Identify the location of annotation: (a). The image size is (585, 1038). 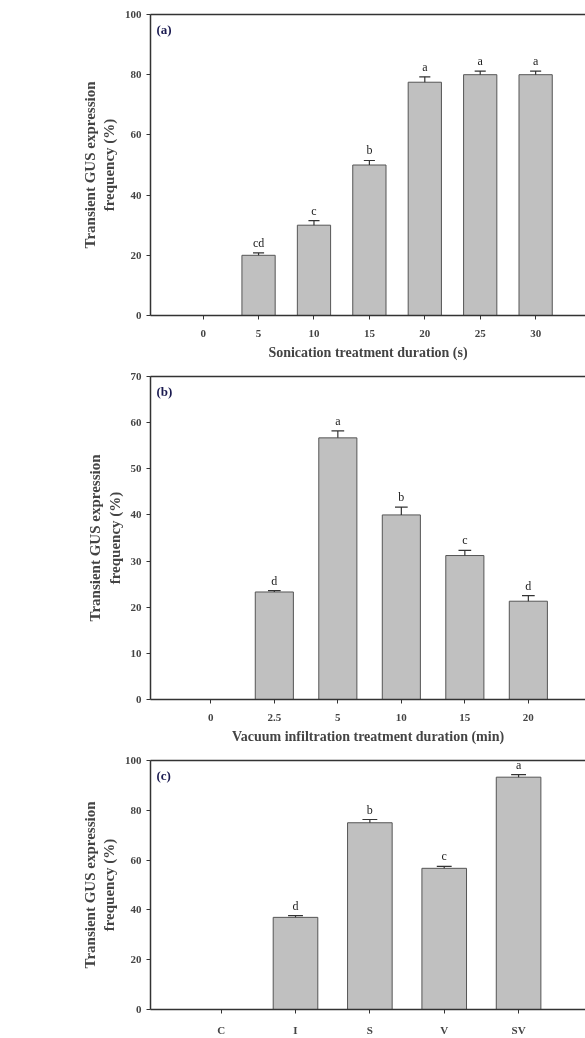
(164, 29).